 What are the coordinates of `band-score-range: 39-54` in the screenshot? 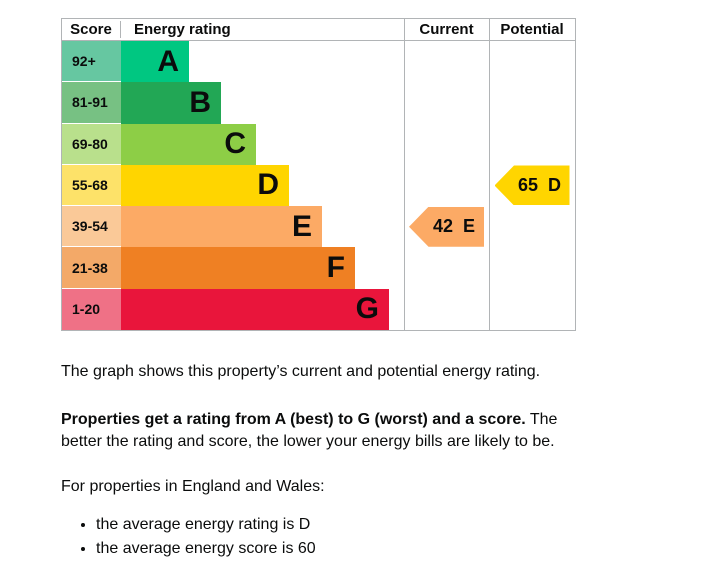 It's located at (91, 227).